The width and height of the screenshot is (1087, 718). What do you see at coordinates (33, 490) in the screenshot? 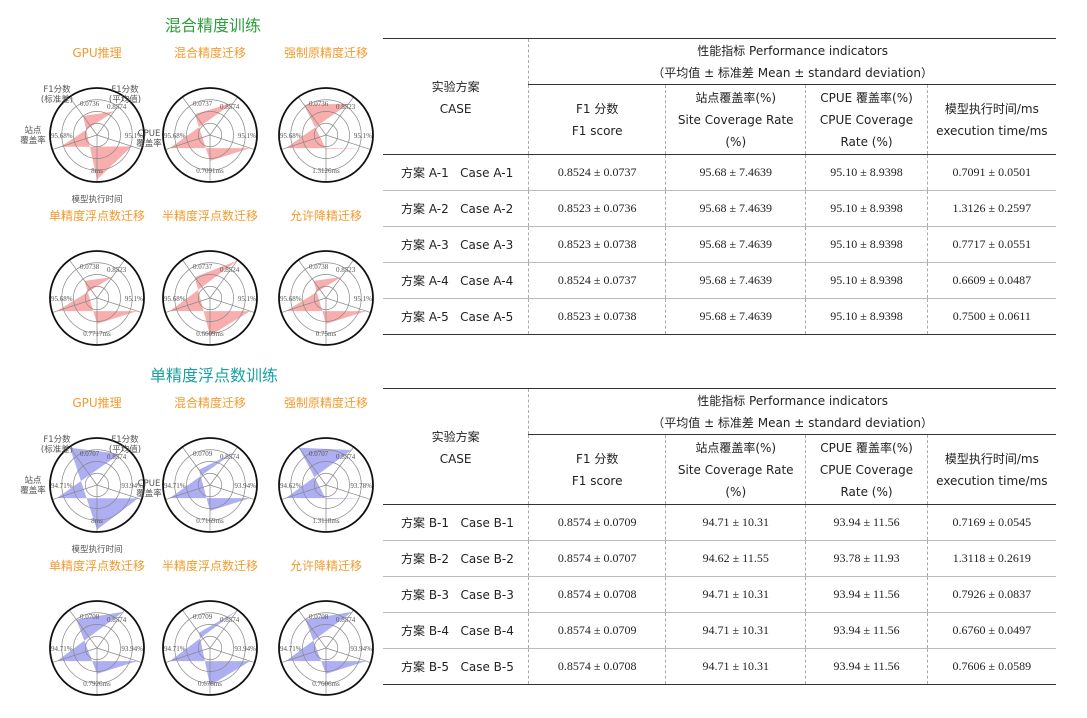
I see `axis-note-site: 覆盖率` at bounding box center [33, 490].